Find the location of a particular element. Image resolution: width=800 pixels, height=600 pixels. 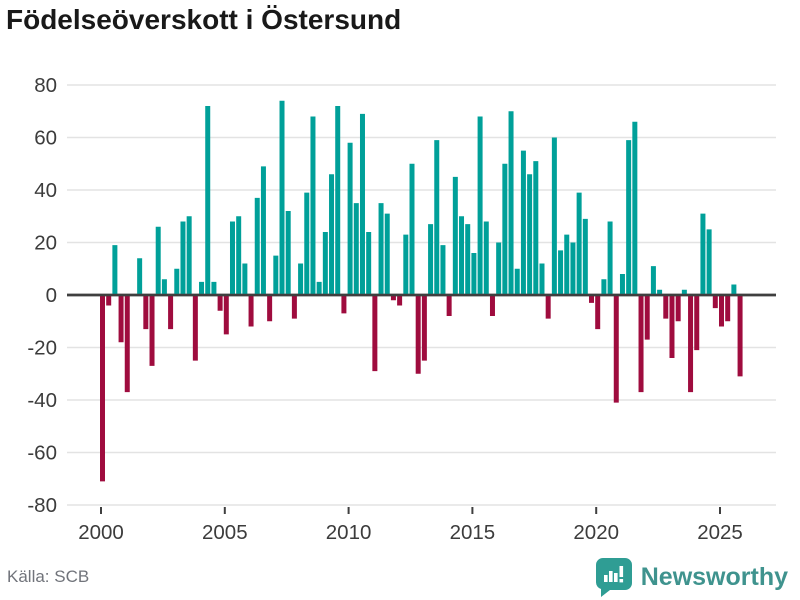

bar-2001Q1 is located at coordinates (127, 344).